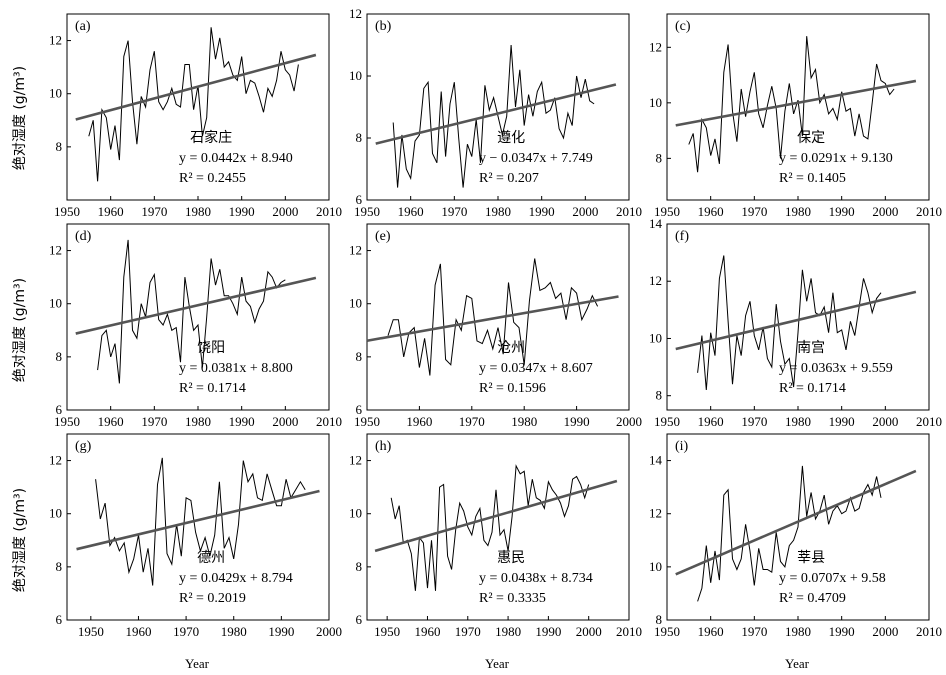 The image size is (946, 675). I want to click on station-name: 遵化, so click(511, 137).